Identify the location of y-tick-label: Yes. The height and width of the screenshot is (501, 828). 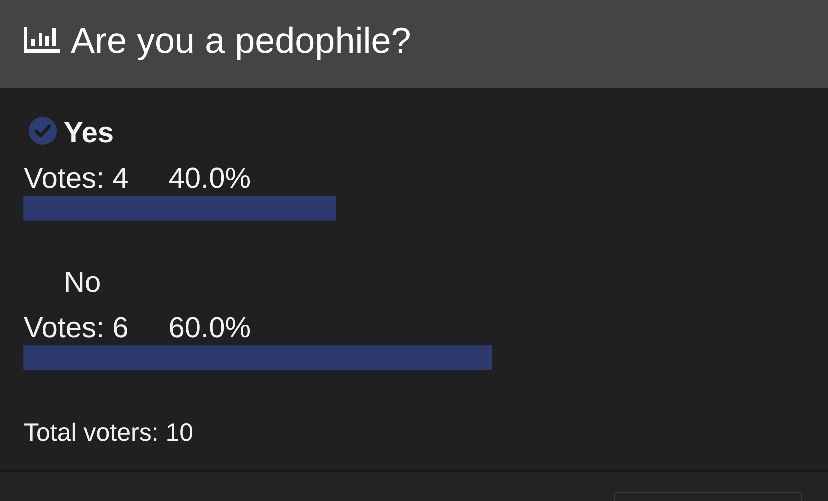
(89, 134).